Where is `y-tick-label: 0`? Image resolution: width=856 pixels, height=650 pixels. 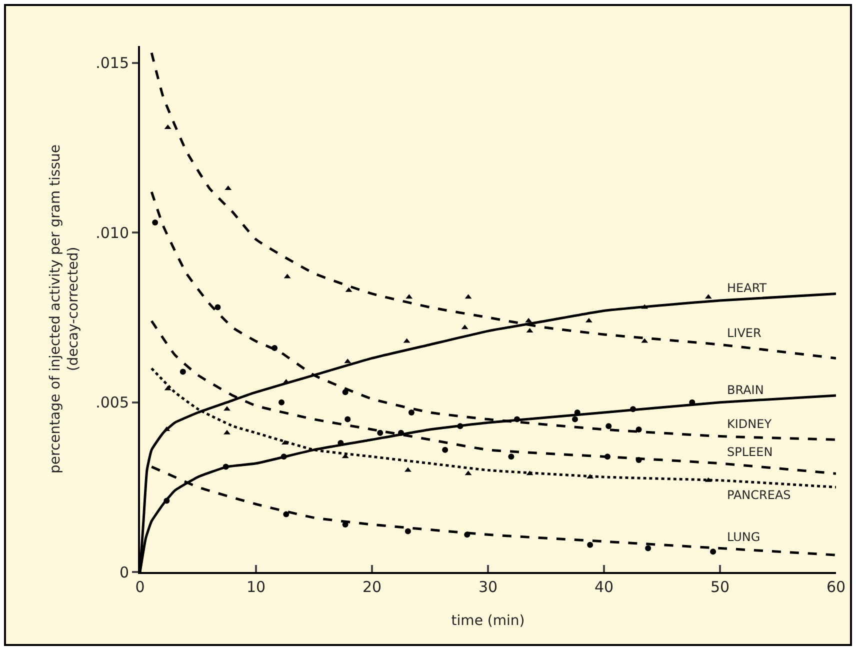
y-tick-label: 0 is located at coordinates (124, 572).